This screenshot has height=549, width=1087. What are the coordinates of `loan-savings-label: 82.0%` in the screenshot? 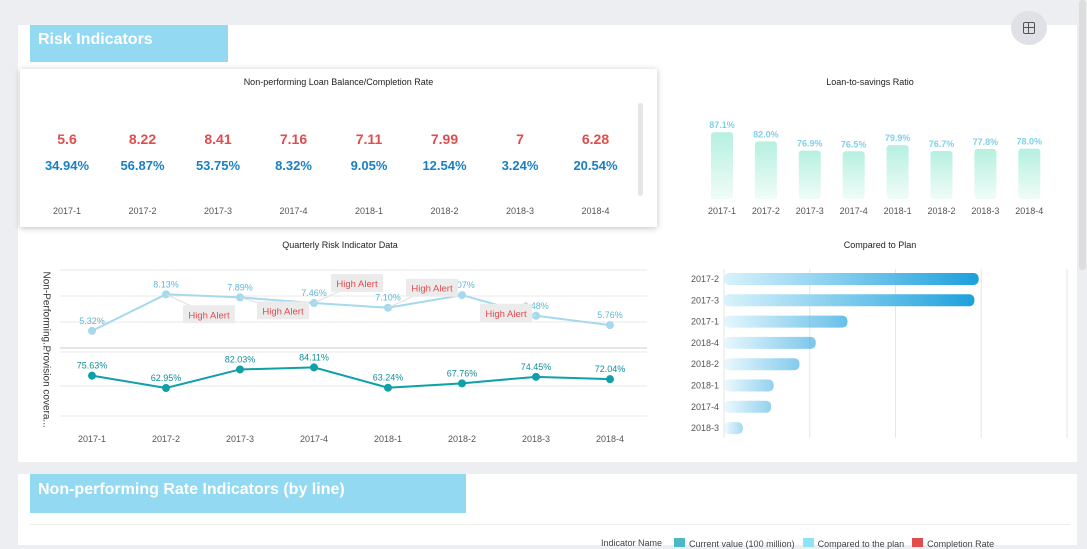 It's located at (766, 134).